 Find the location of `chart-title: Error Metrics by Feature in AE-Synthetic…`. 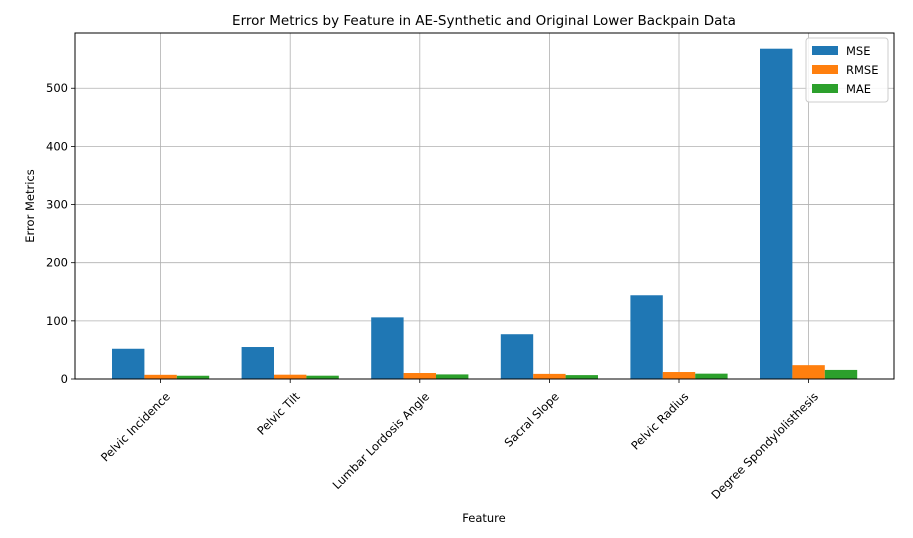

chart-title: Error Metrics by Feature in AE-Synthetic… is located at coordinates (484, 21).